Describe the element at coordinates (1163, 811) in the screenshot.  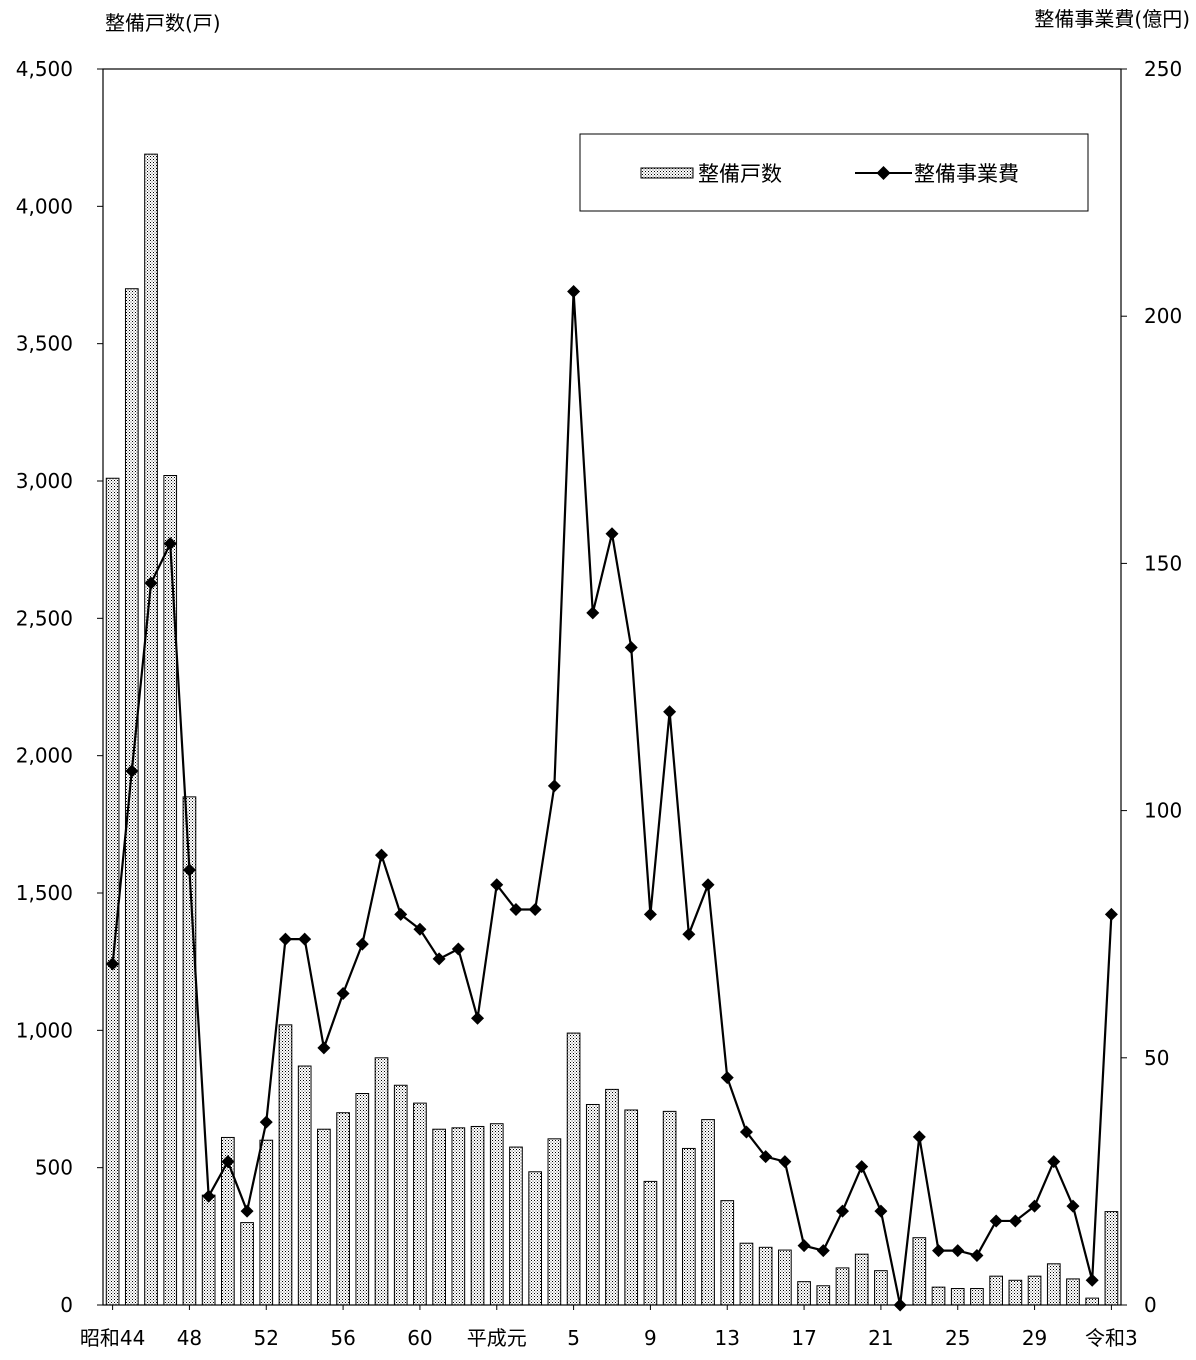
I see `y-right-tick-label: 100` at that location.